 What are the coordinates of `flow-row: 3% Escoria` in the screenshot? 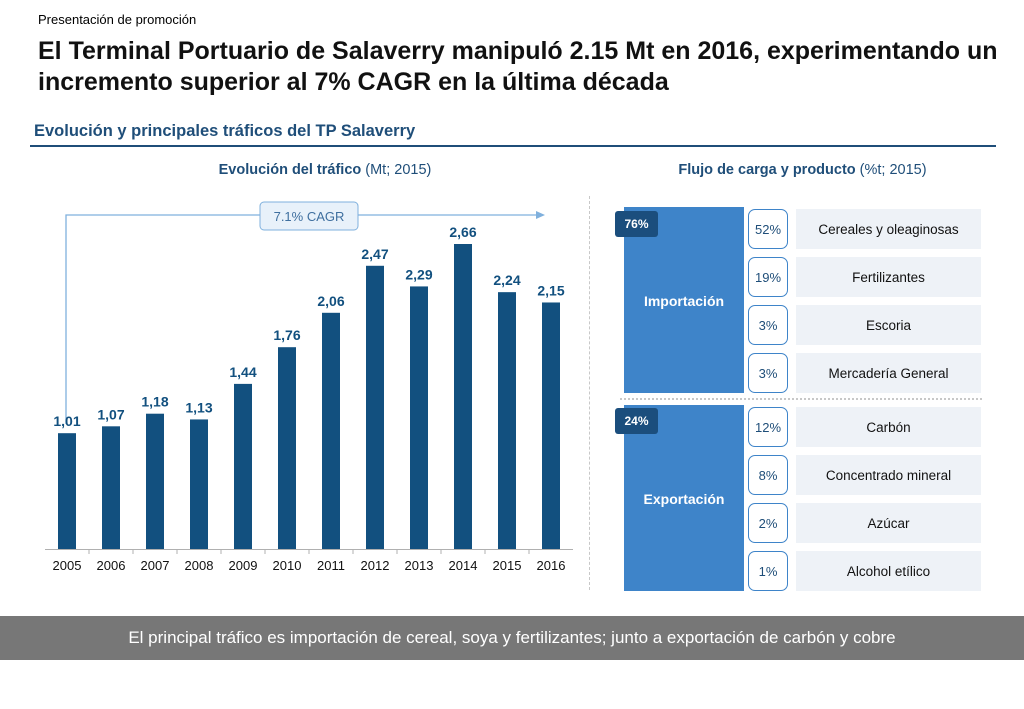 It's located at (864, 326).